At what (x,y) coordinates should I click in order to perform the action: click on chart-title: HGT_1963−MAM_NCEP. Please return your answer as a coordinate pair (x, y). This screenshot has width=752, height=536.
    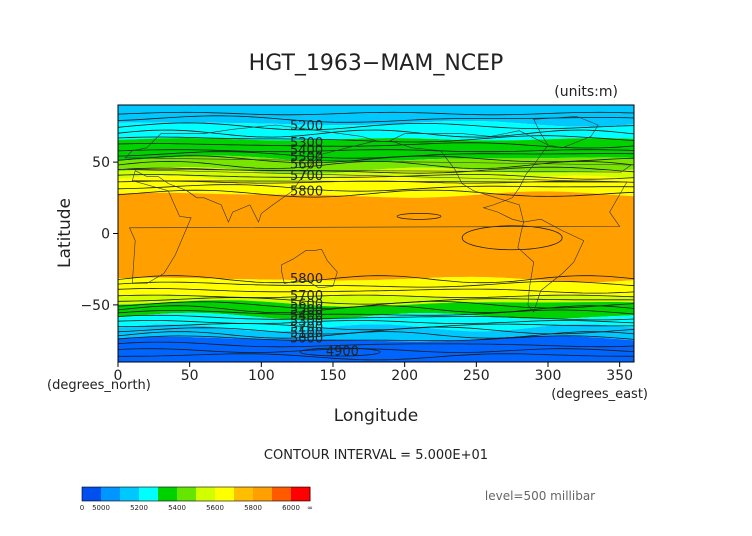
    Looking at the image, I should click on (376, 63).